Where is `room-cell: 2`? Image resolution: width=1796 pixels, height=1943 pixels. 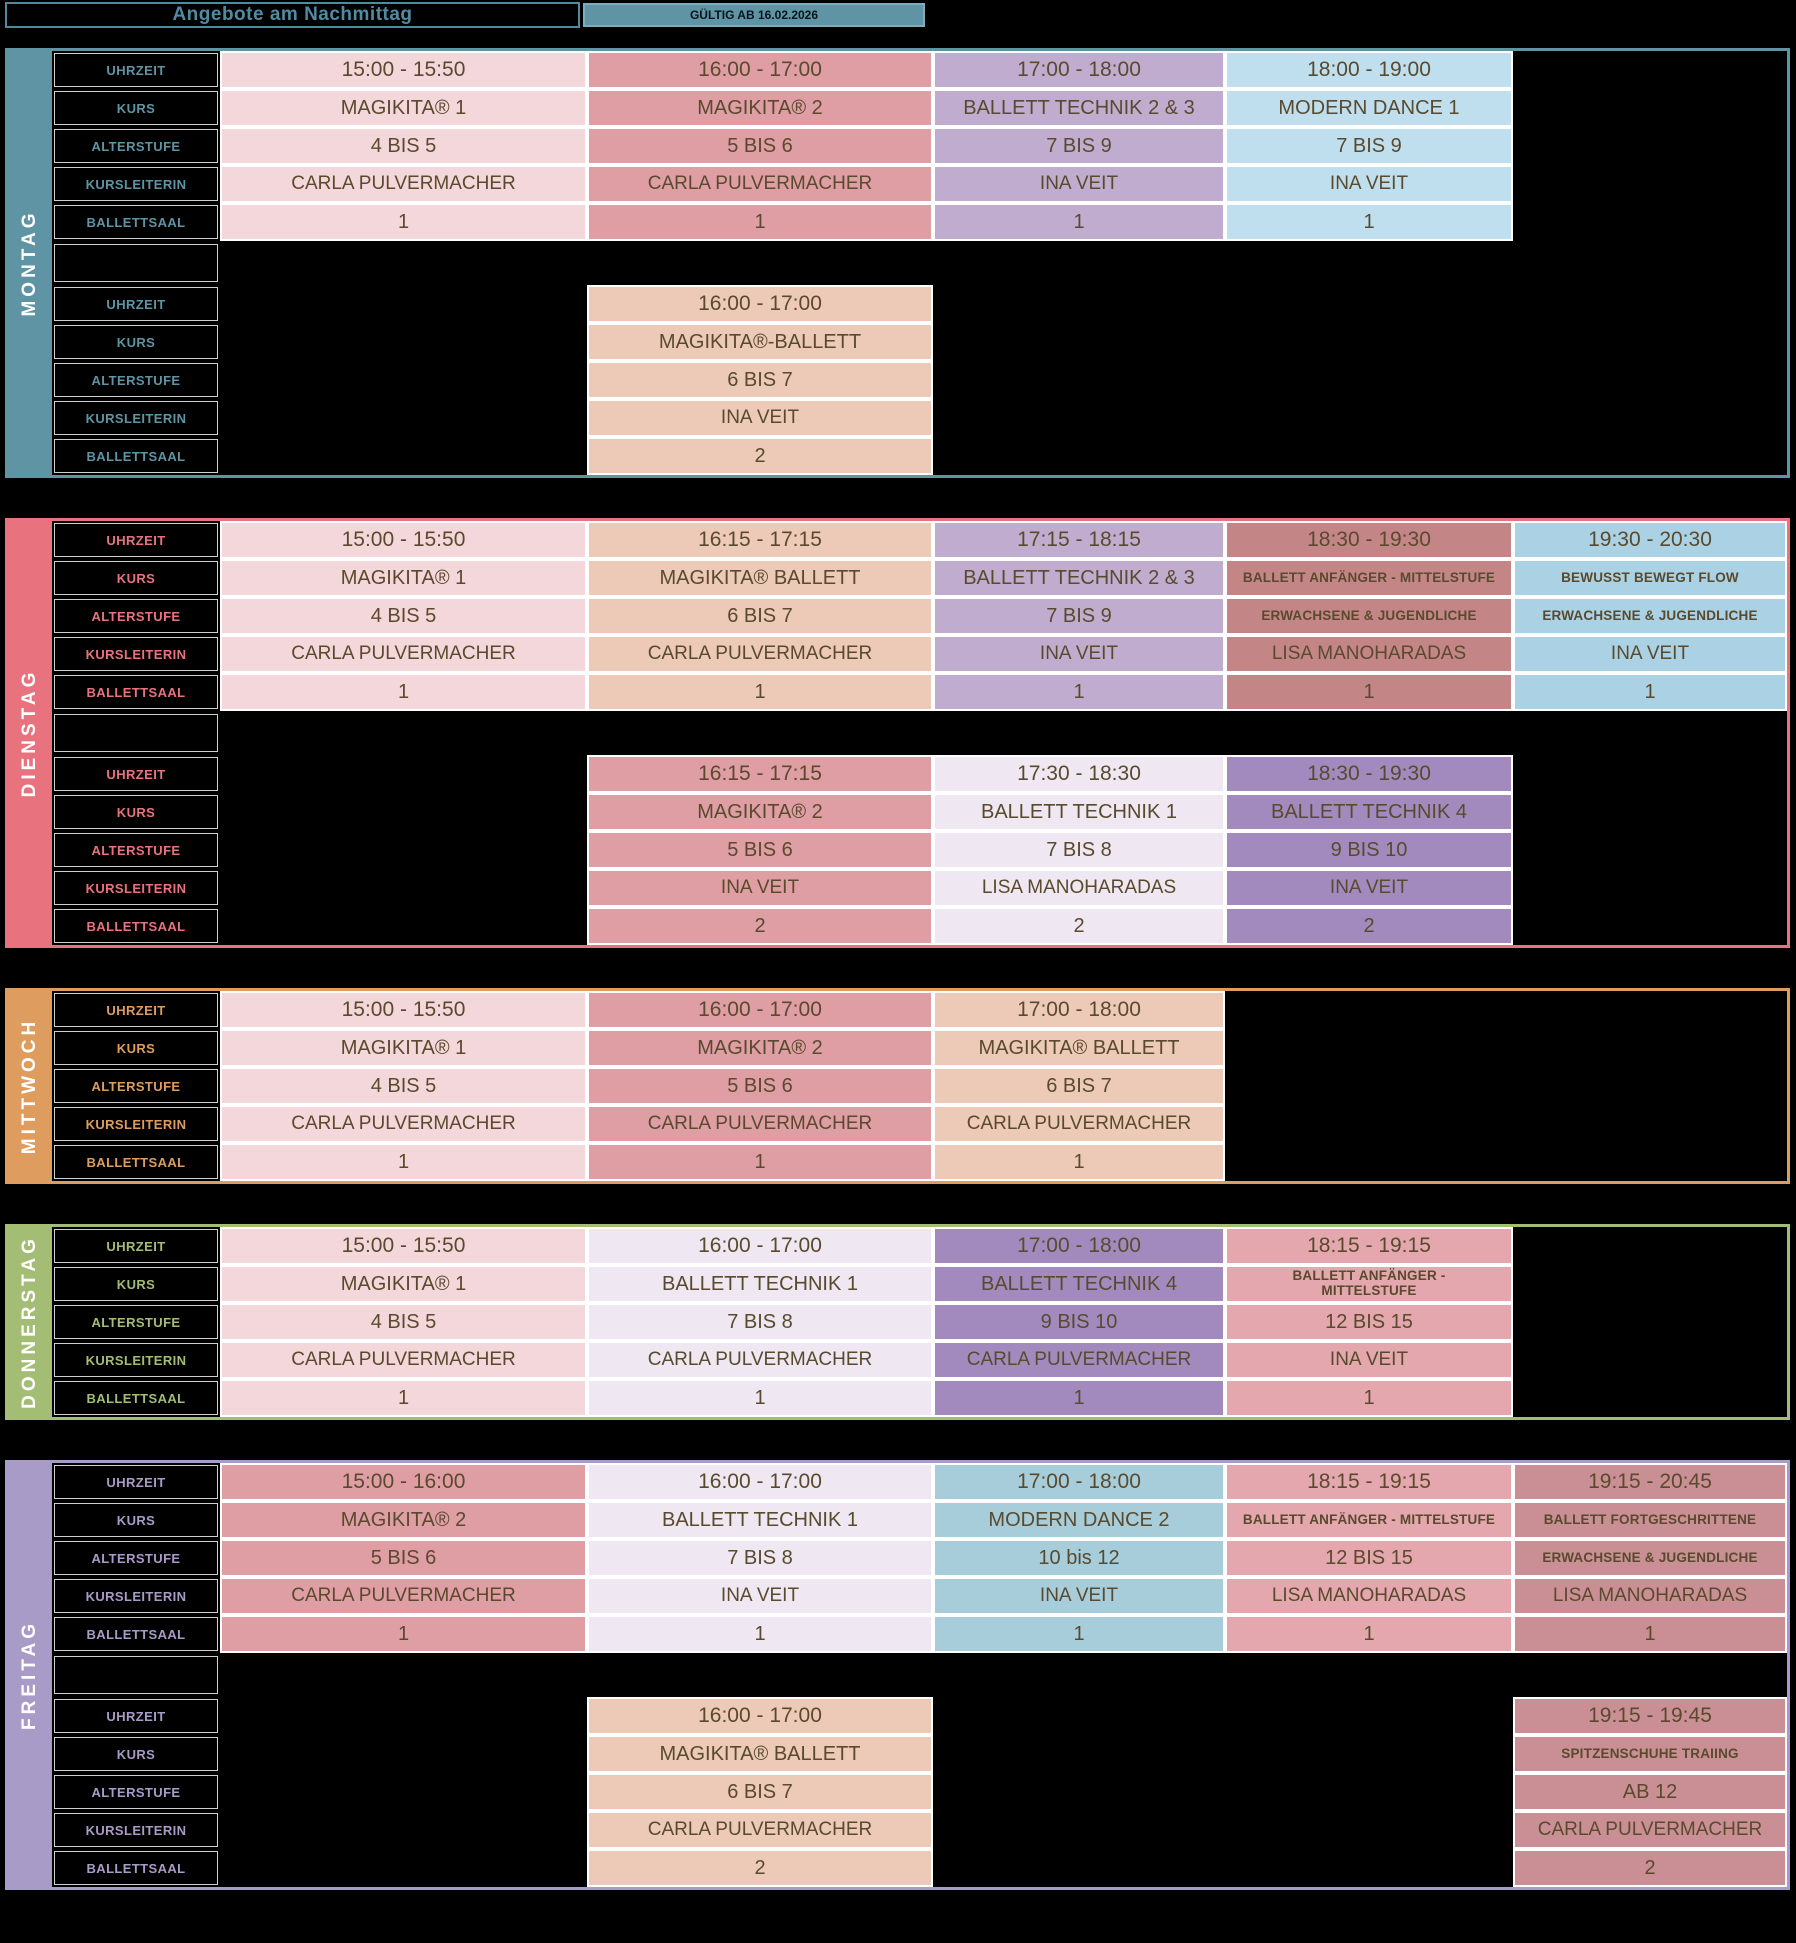 room-cell: 2 is located at coordinates (760, 926).